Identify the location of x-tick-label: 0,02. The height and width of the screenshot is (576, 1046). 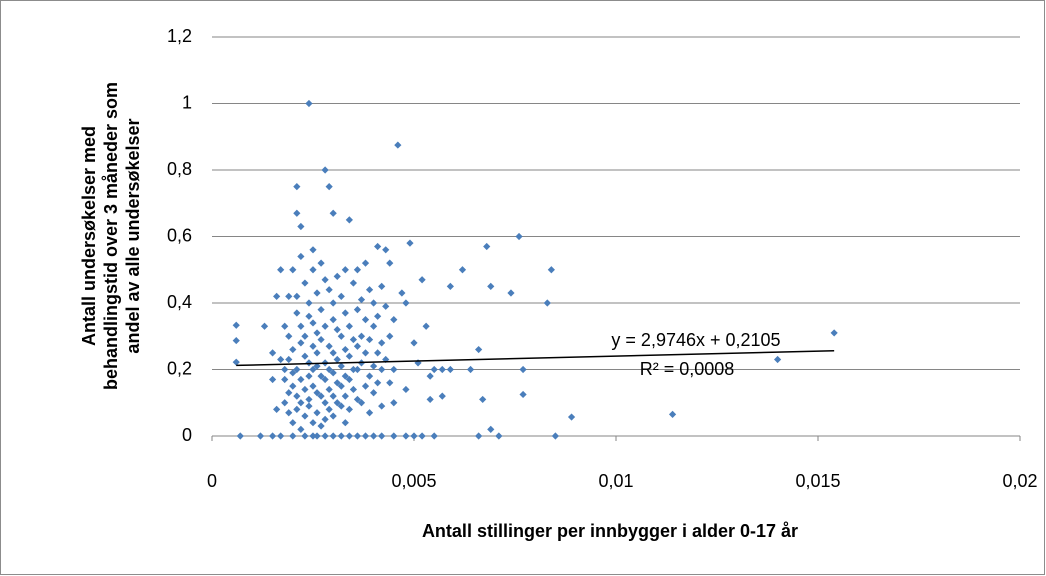
(1019, 481).